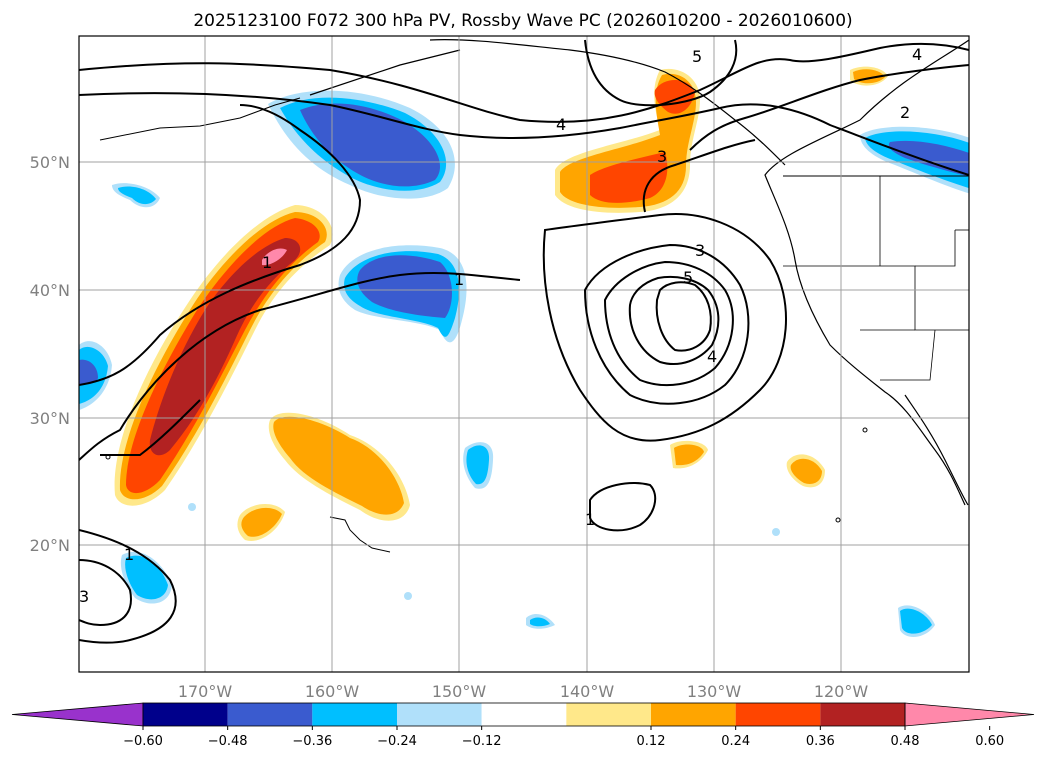  I want to click on lon-label: 120°W, so click(841, 691).